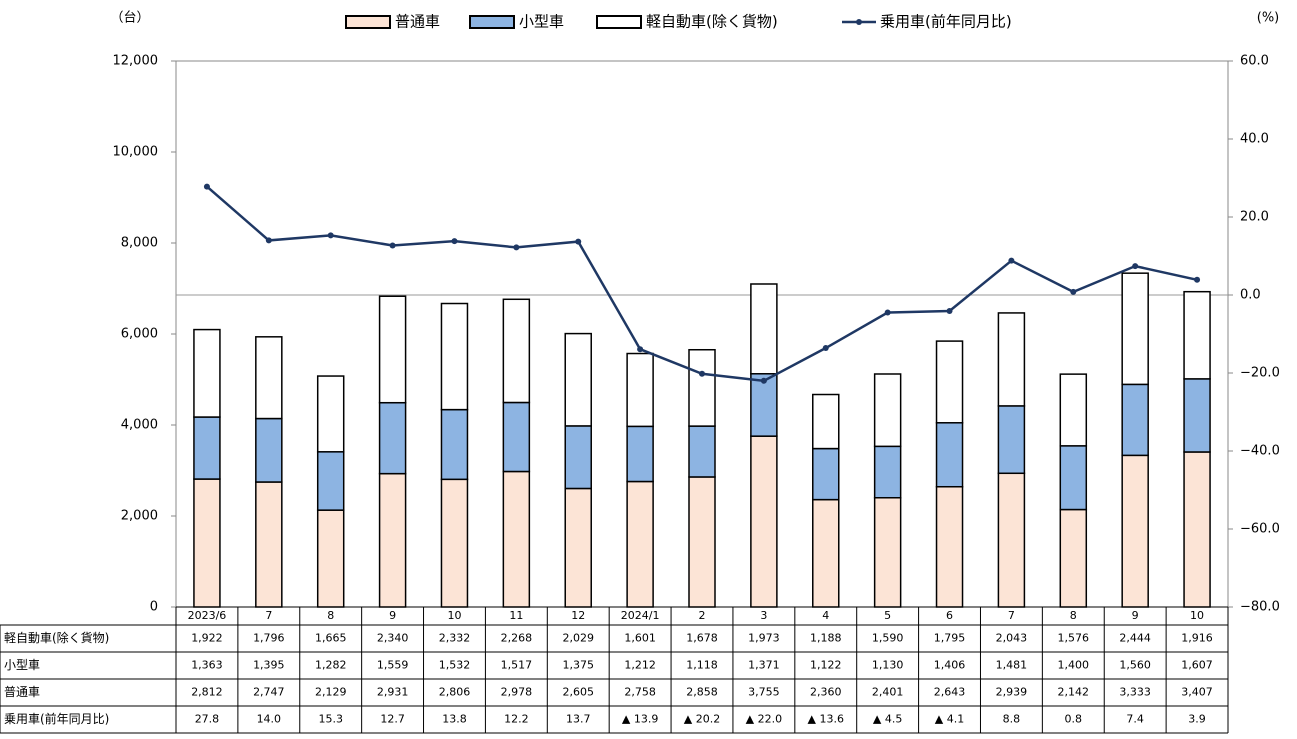  Describe the element at coordinates (129, 18) in the screenshot. I see `y-axis-unit: （台）` at that location.